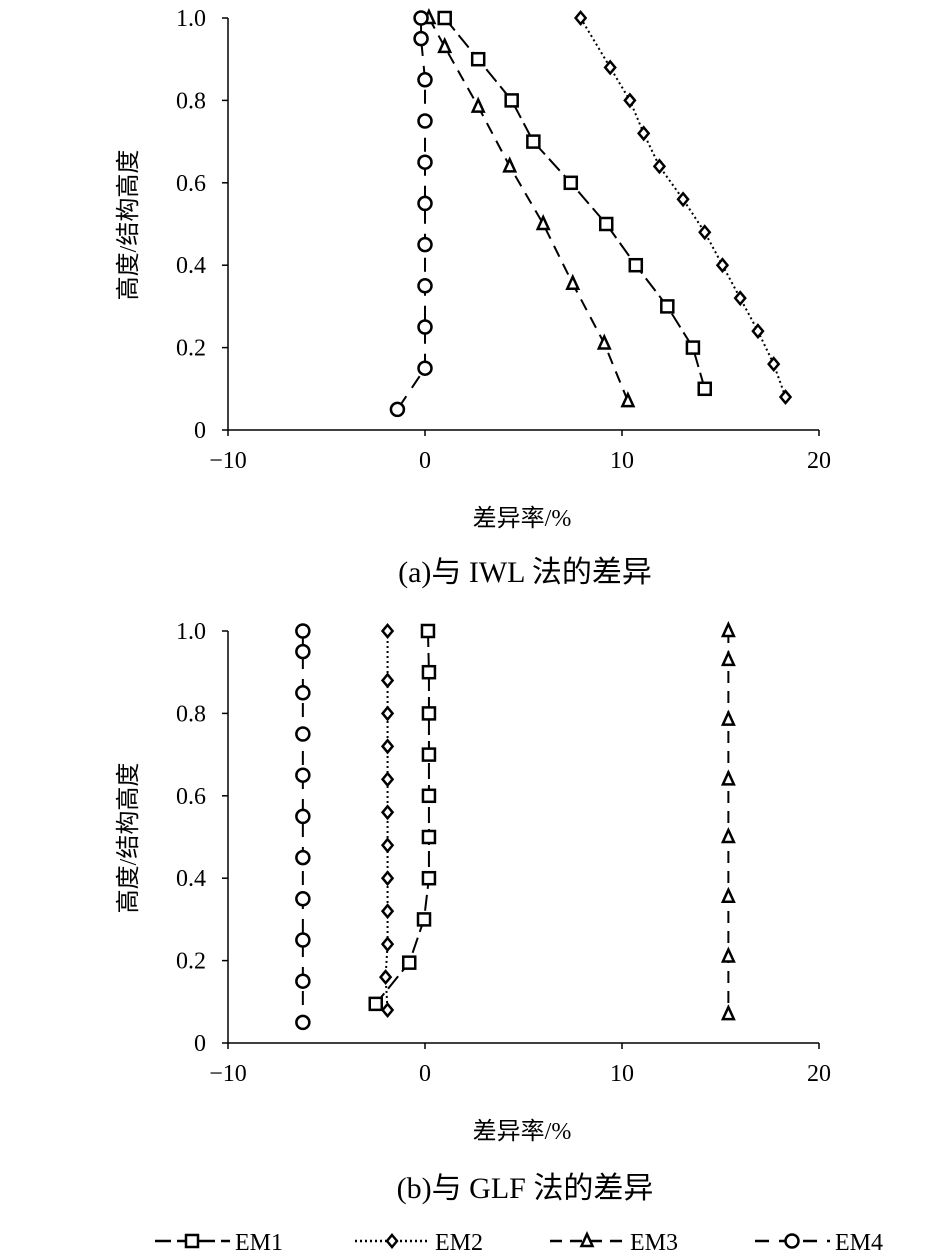 The height and width of the screenshot is (1259, 945). I want to click on legend-label: EM1, so click(259, 1243).